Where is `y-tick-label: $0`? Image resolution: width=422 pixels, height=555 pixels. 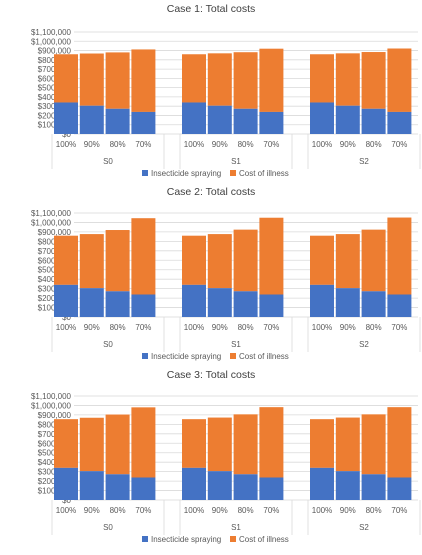
y-tick-label: $0 is located at coordinates (66, 500).